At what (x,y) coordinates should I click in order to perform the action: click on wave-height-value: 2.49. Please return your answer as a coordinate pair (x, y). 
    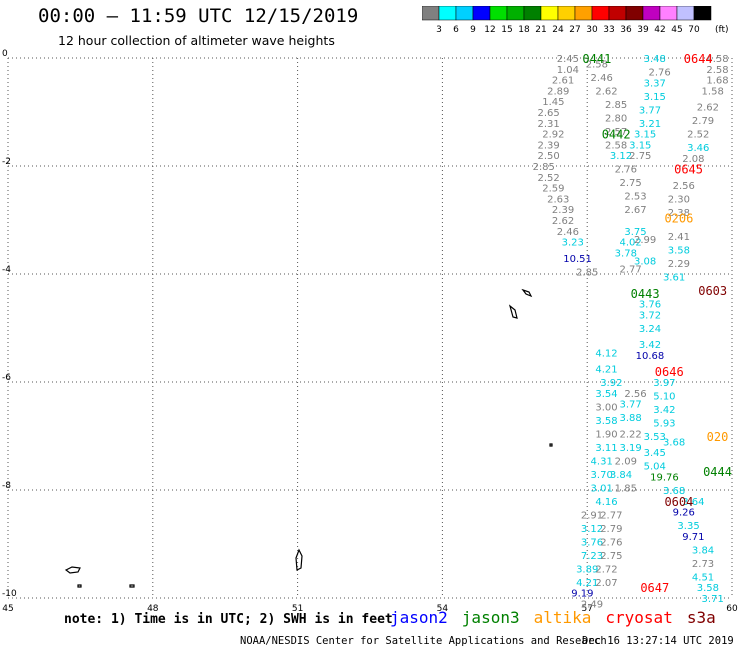
    Looking at the image, I should click on (592, 604).